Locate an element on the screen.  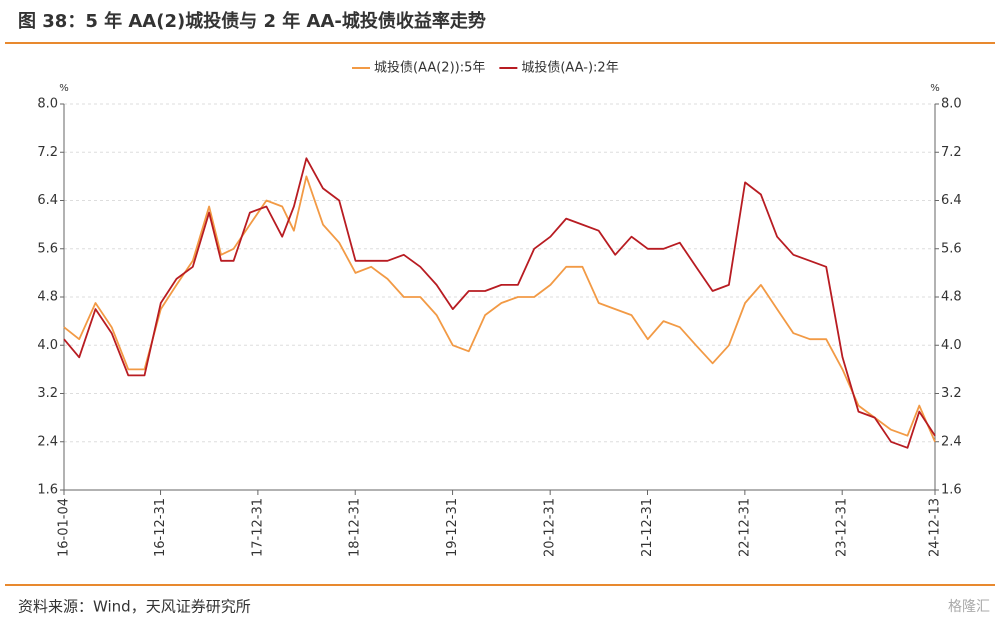
y-tick-label: 7.2 is located at coordinates (47, 152).